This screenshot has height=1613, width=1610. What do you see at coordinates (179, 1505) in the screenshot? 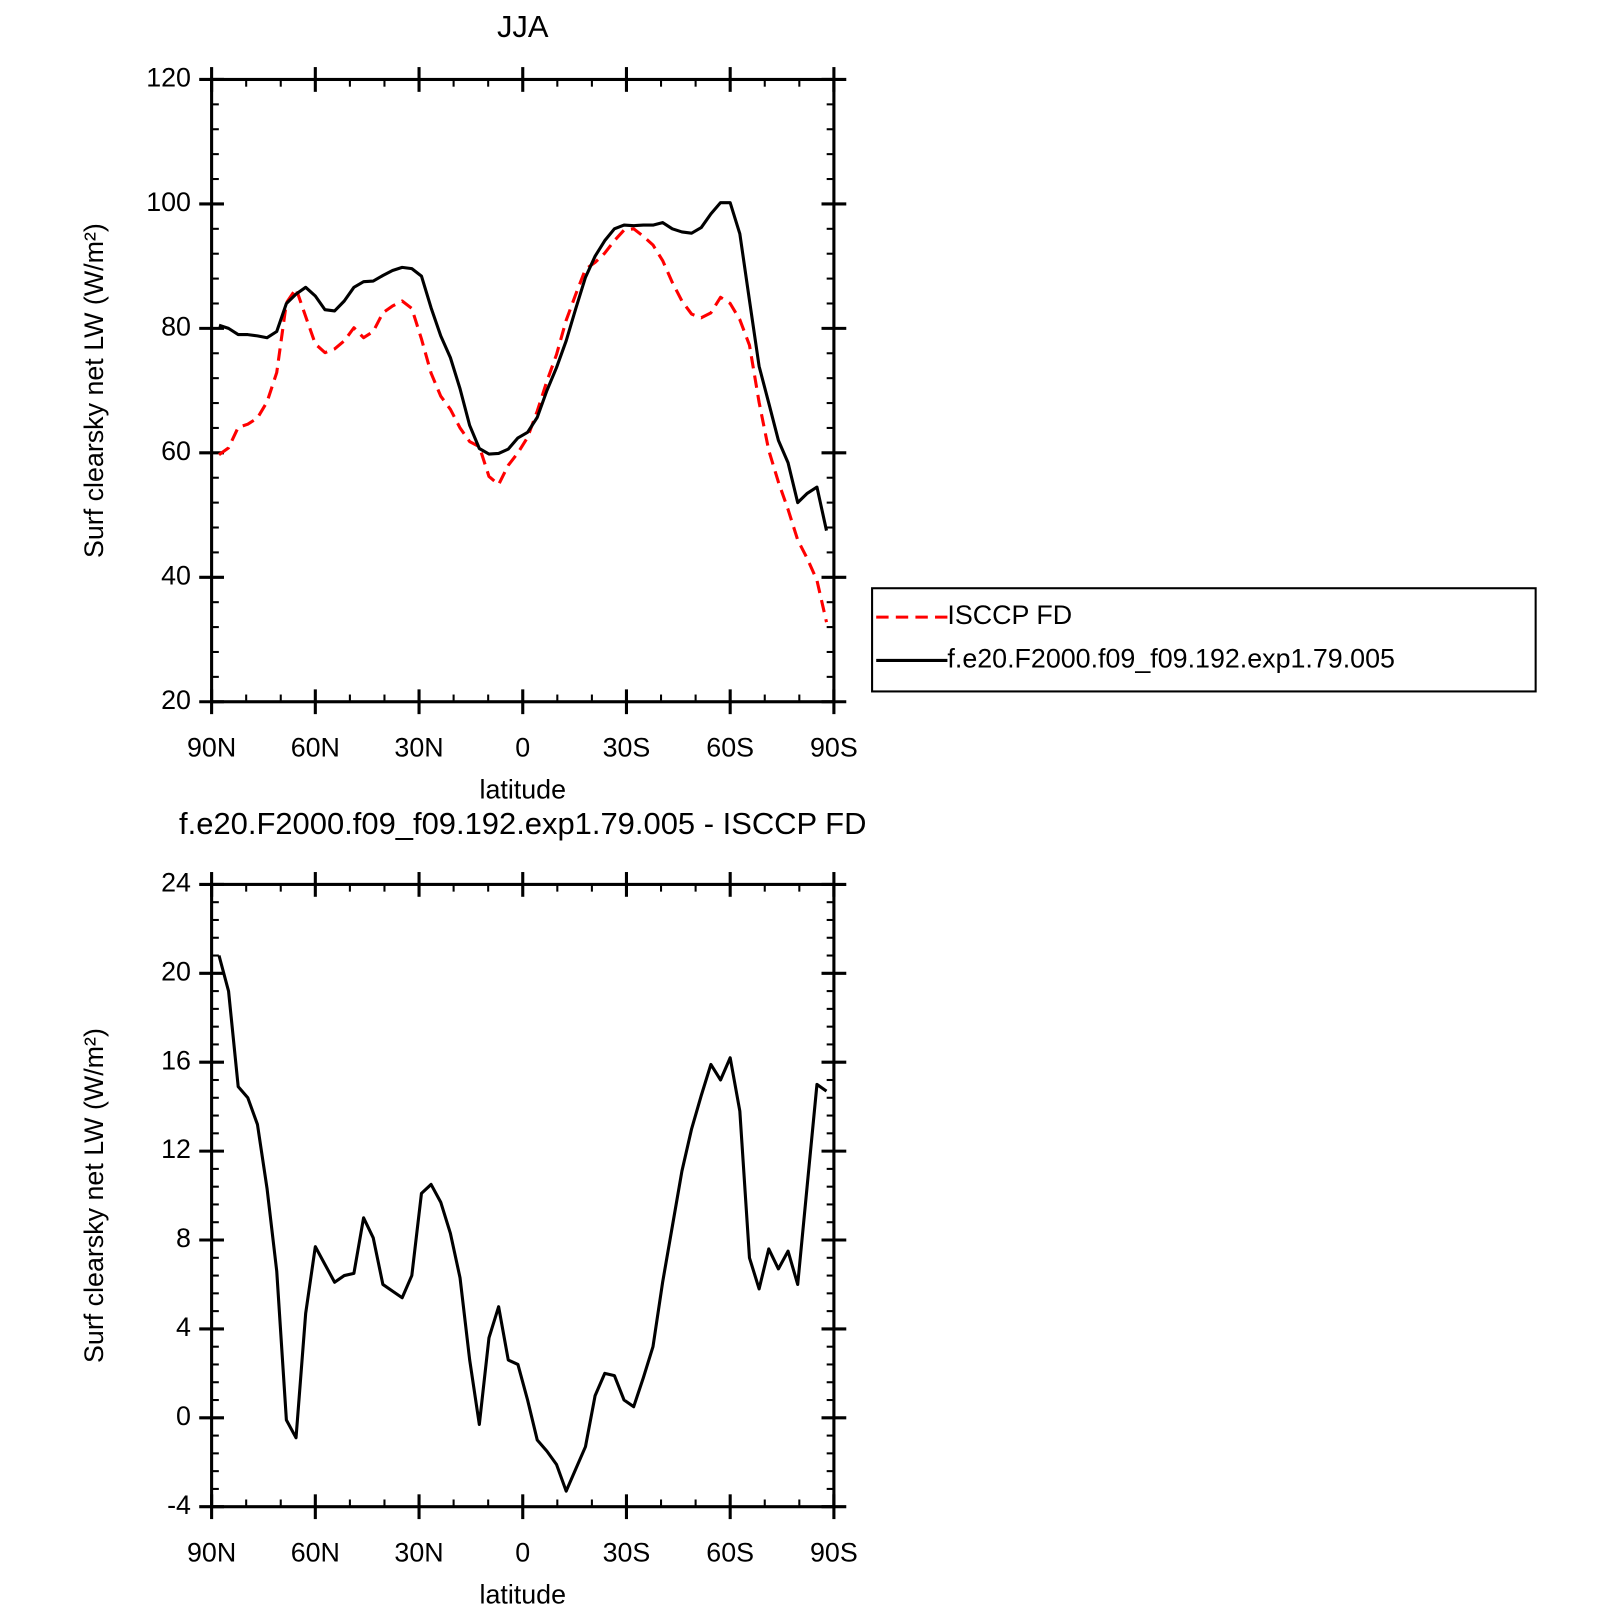
I see `y-tick-label: -4` at bounding box center [179, 1505].